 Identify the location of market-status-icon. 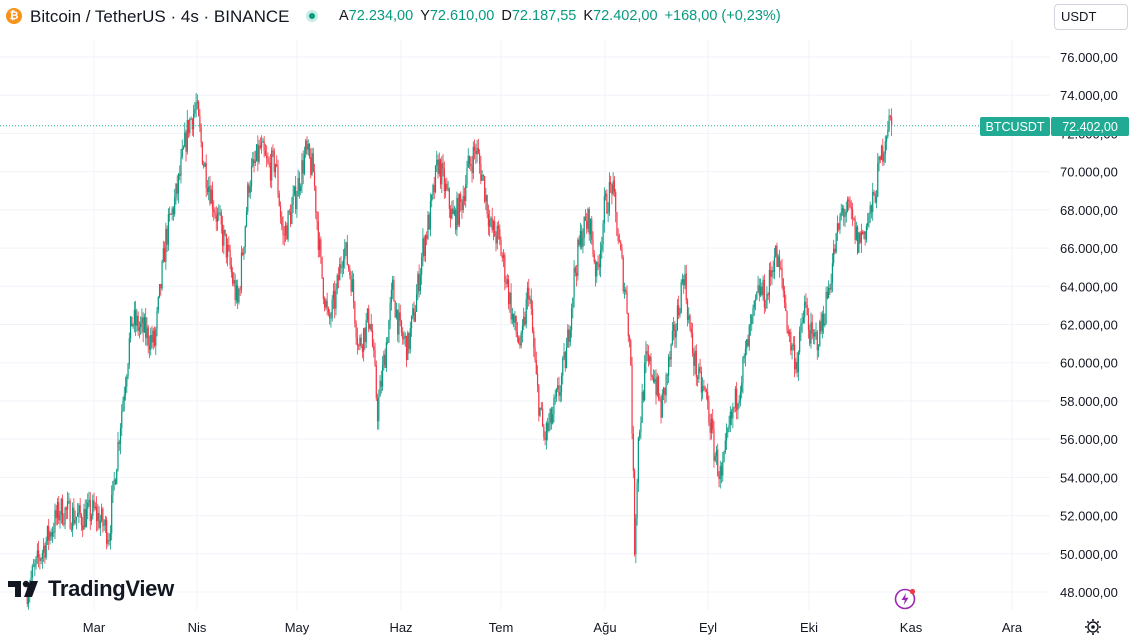
(312, 16).